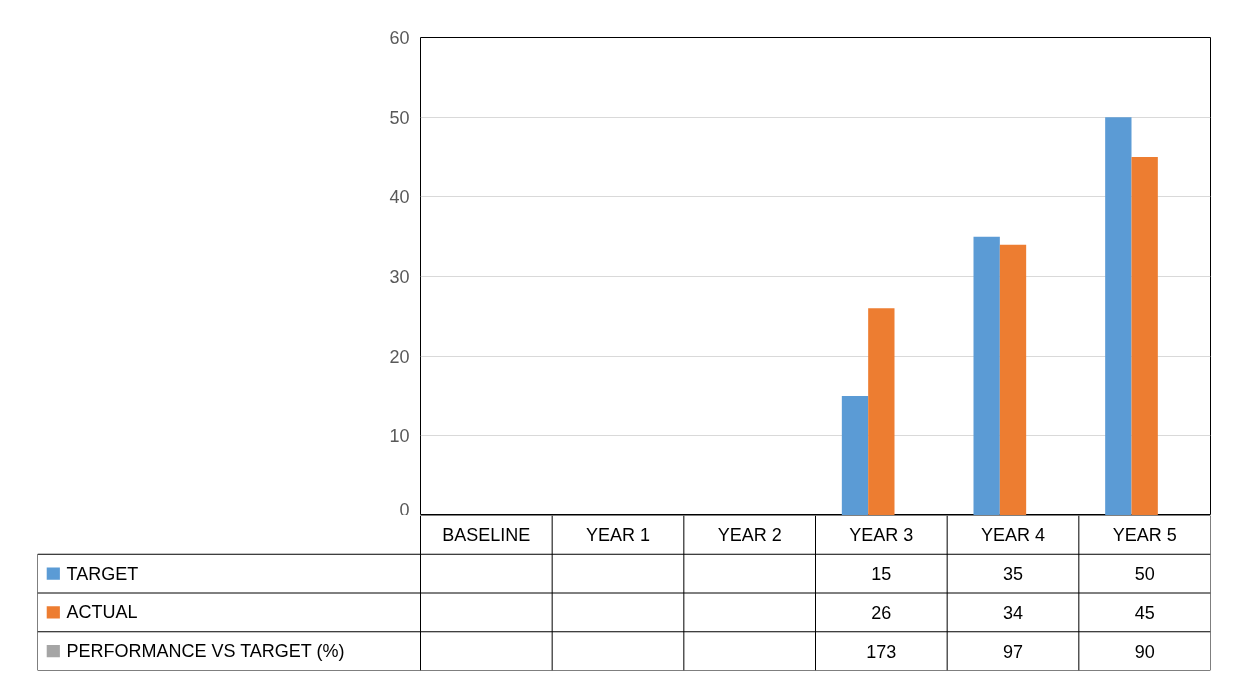 The image size is (1245, 673). What do you see at coordinates (618, 534) in the screenshot?
I see `x-tick-label: YEAR 1` at bounding box center [618, 534].